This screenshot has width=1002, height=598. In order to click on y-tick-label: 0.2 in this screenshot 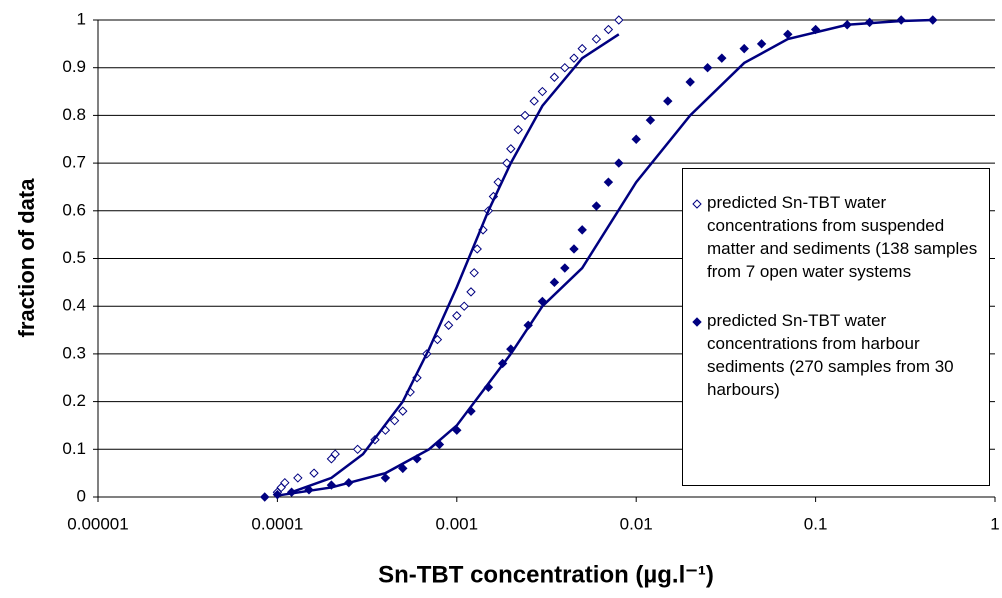, I will do `click(74, 400)`.